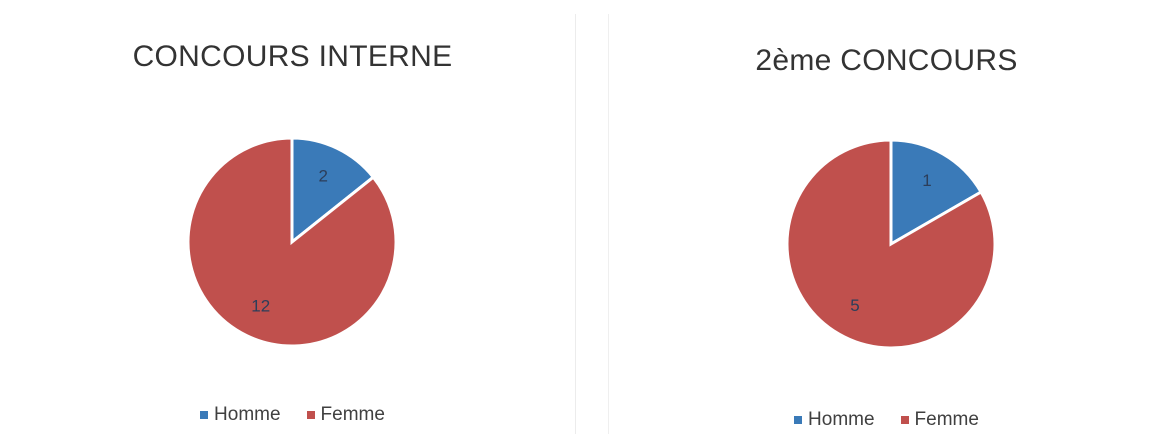 This screenshot has height=448, width=1170. Describe the element at coordinates (854, 305) in the screenshot. I see `data-label-femme: 5` at that location.